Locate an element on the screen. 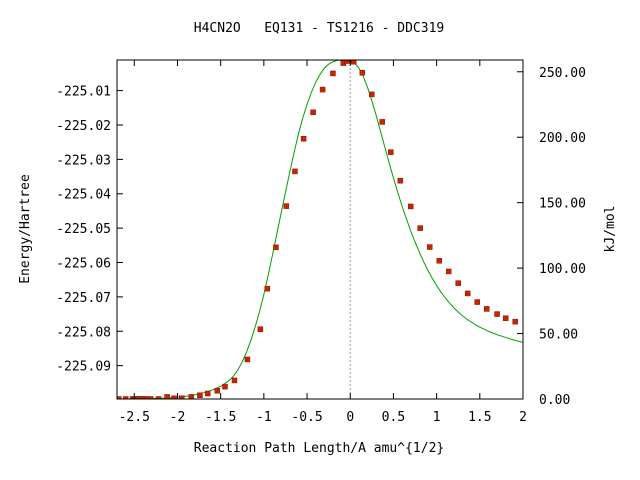  y-tick-label: -225.09 is located at coordinates (83, 367).